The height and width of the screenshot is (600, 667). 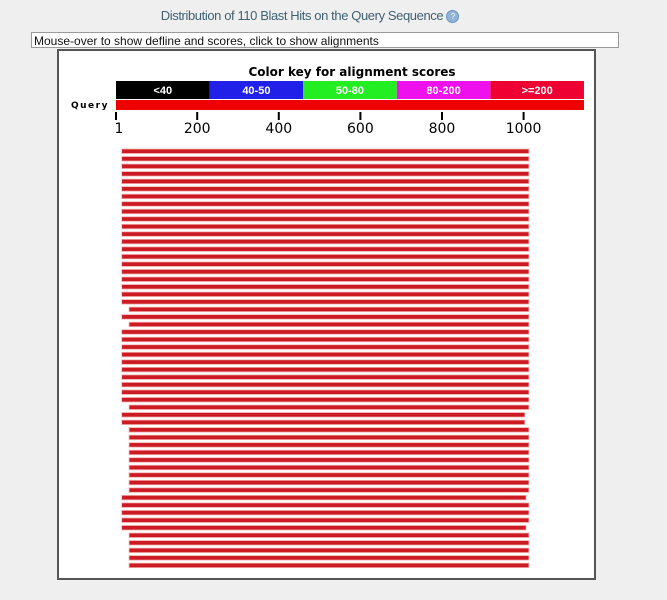 I want to click on query-label: Query, so click(x=90, y=106).